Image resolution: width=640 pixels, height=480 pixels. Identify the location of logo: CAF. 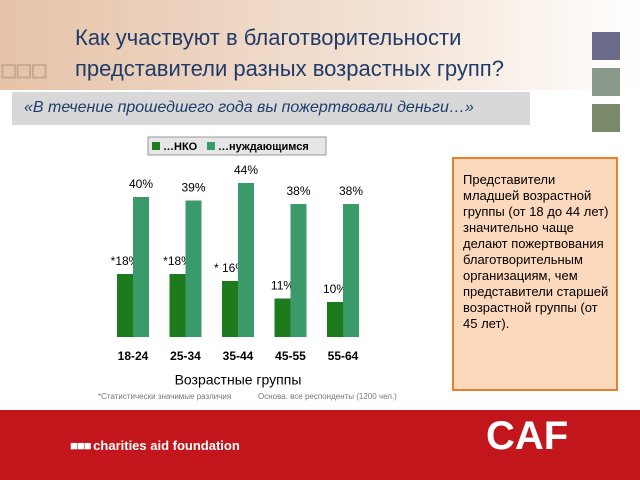
(527, 436).